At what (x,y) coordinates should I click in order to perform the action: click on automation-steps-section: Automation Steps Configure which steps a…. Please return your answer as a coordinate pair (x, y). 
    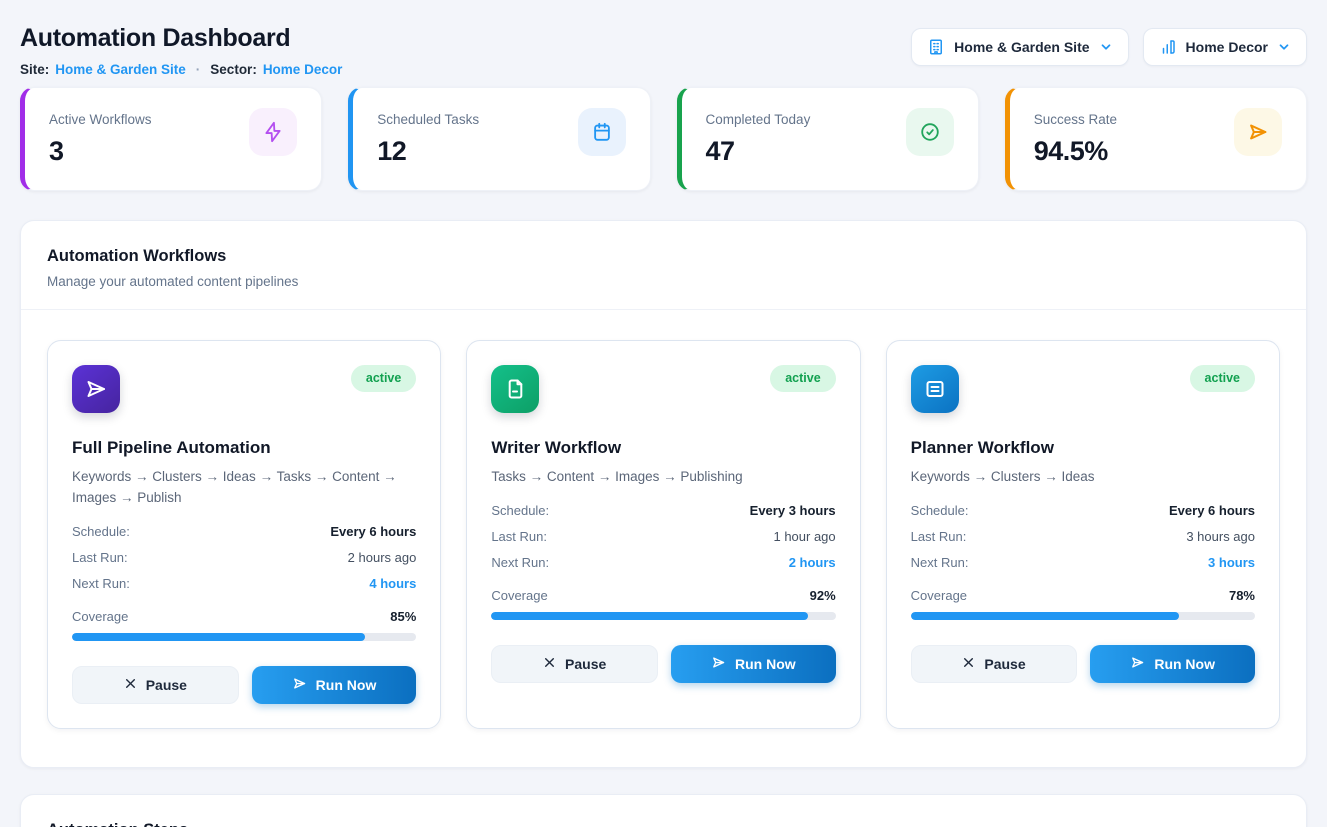
    Looking at the image, I should click on (663, 810).